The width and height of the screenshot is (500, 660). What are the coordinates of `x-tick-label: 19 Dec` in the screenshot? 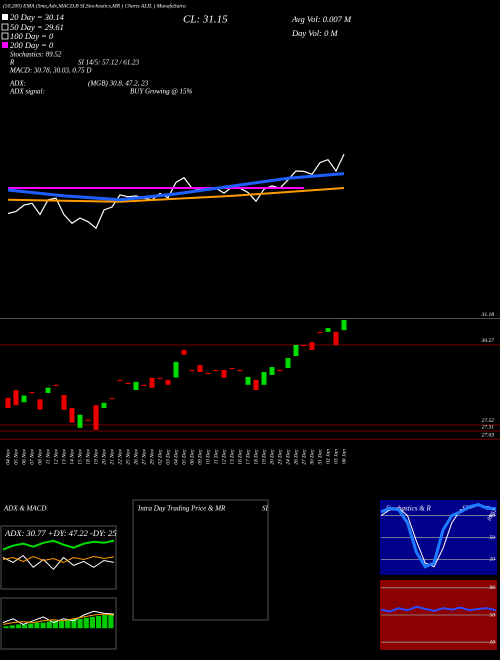 It's located at (264, 456).